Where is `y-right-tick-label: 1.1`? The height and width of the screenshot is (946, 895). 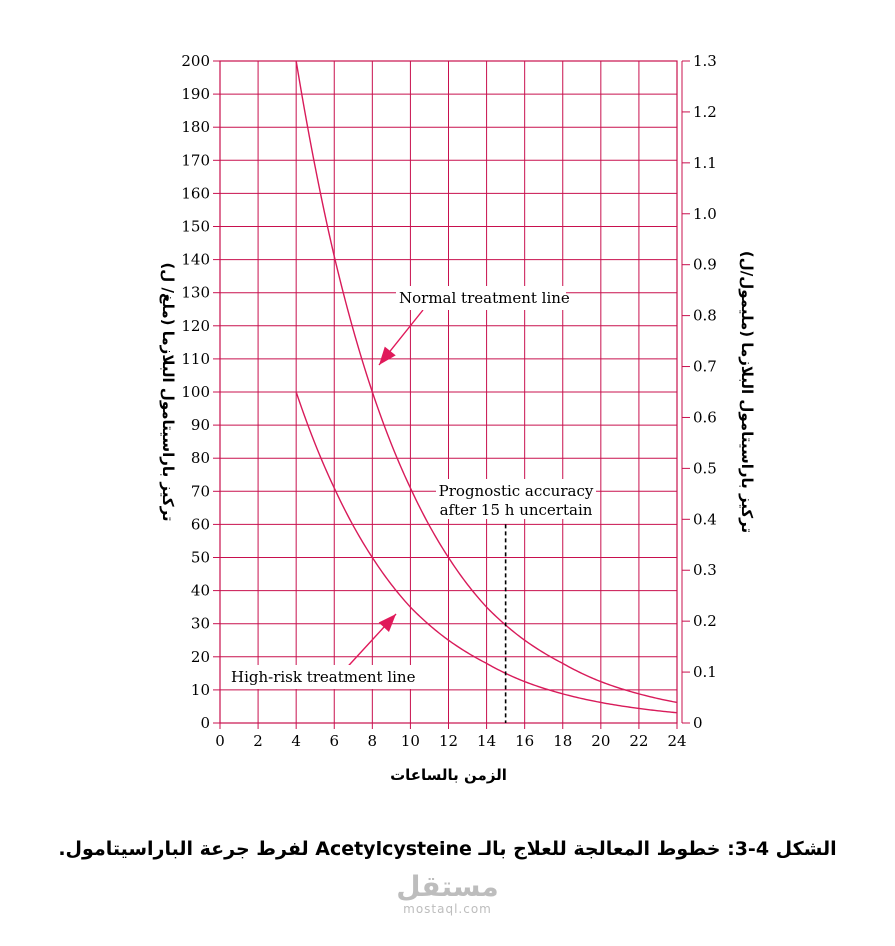 y-right-tick-label: 1.1 is located at coordinates (705, 163).